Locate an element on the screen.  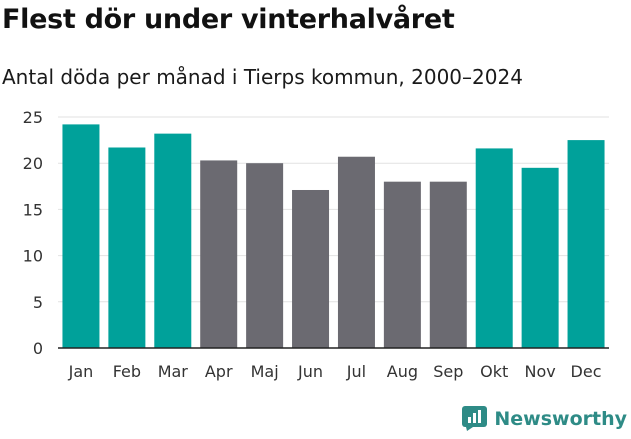
x-tick-label: Maj is located at coordinates (265, 371).